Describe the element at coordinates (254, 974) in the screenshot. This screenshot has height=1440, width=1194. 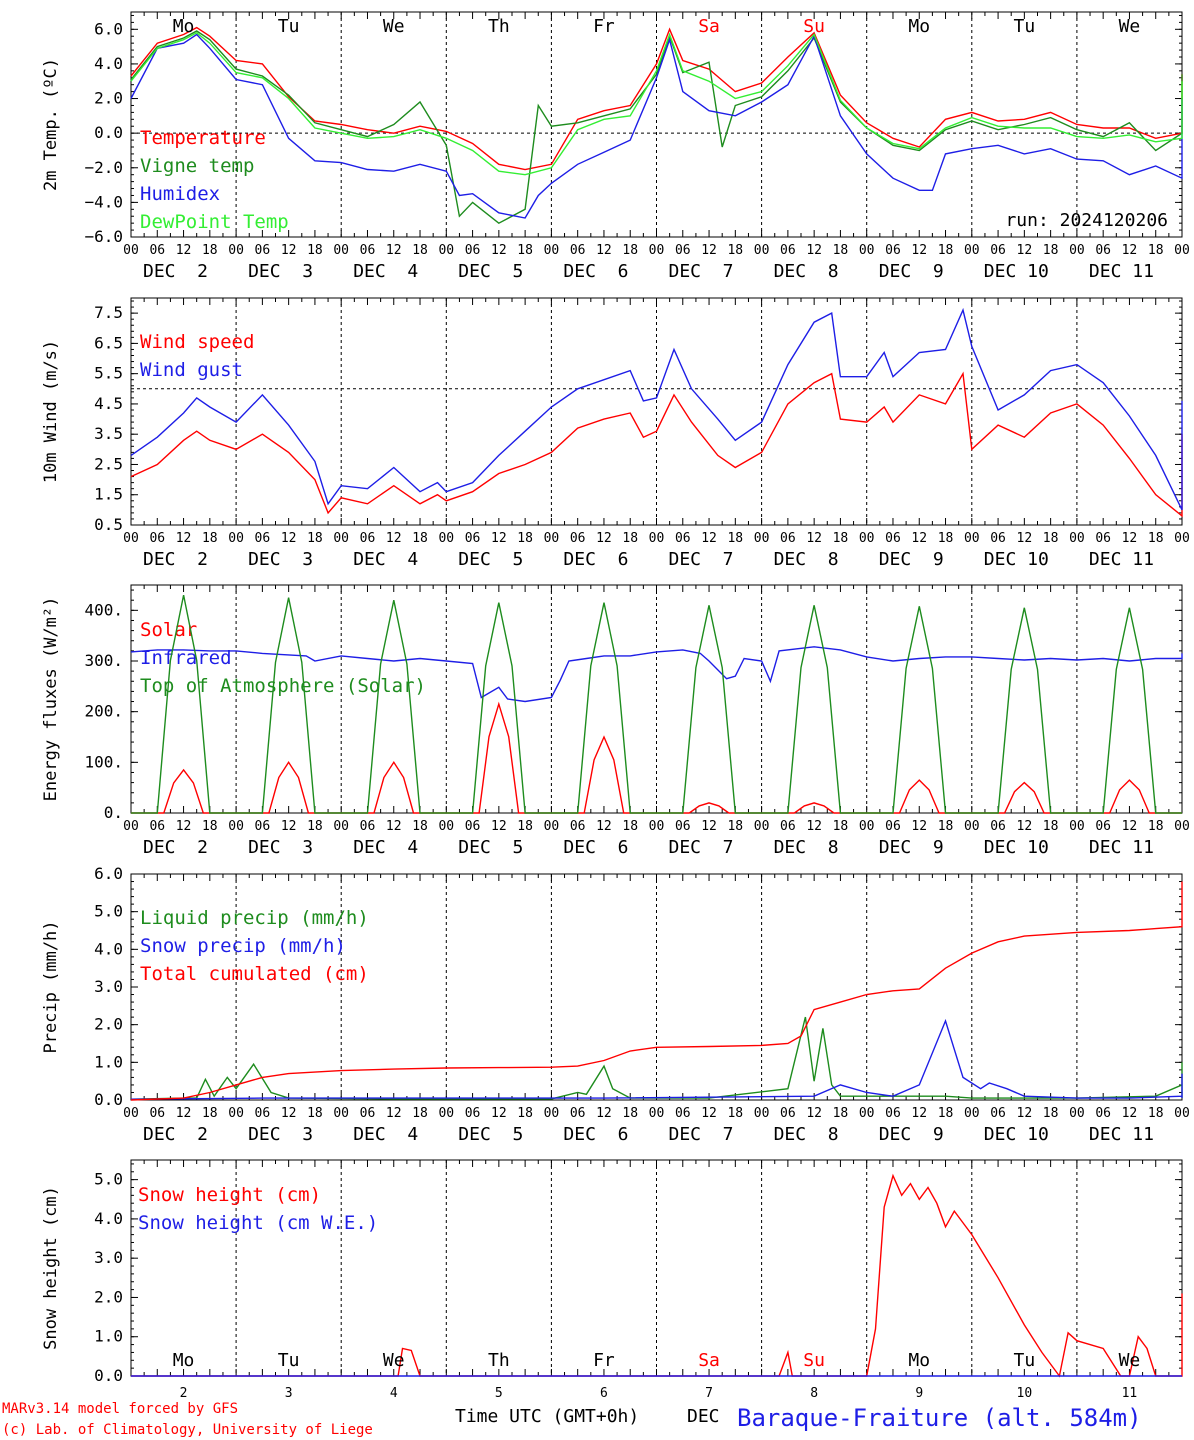
I see `legend-entry: Total cumulated (cm)` at that location.